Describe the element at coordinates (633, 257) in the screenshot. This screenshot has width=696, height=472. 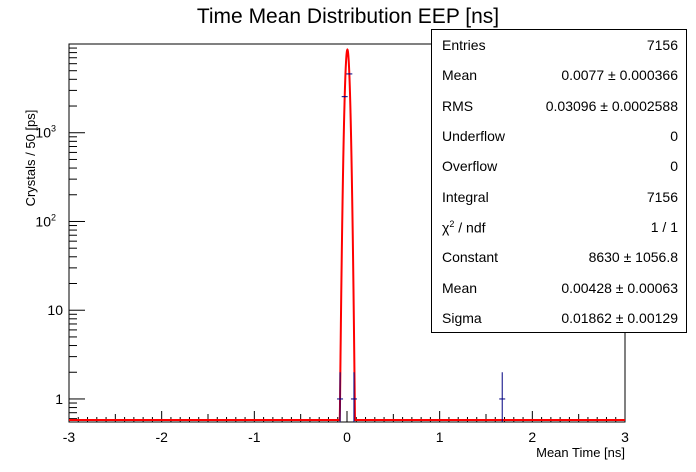
I see `stats-value: 8630 ± 1056.8` at that location.